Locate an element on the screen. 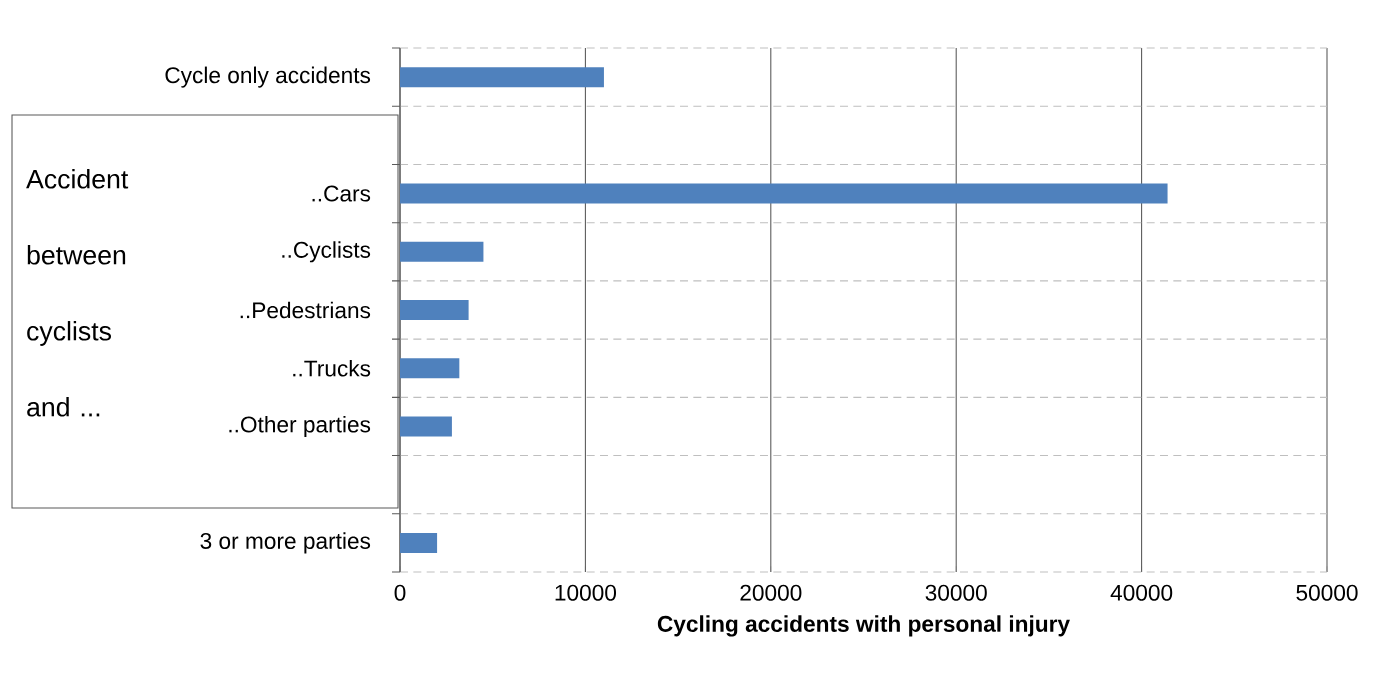 This screenshot has height=687, width=1392. x-tick-label: 20000 is located at coordinates (771, 592).